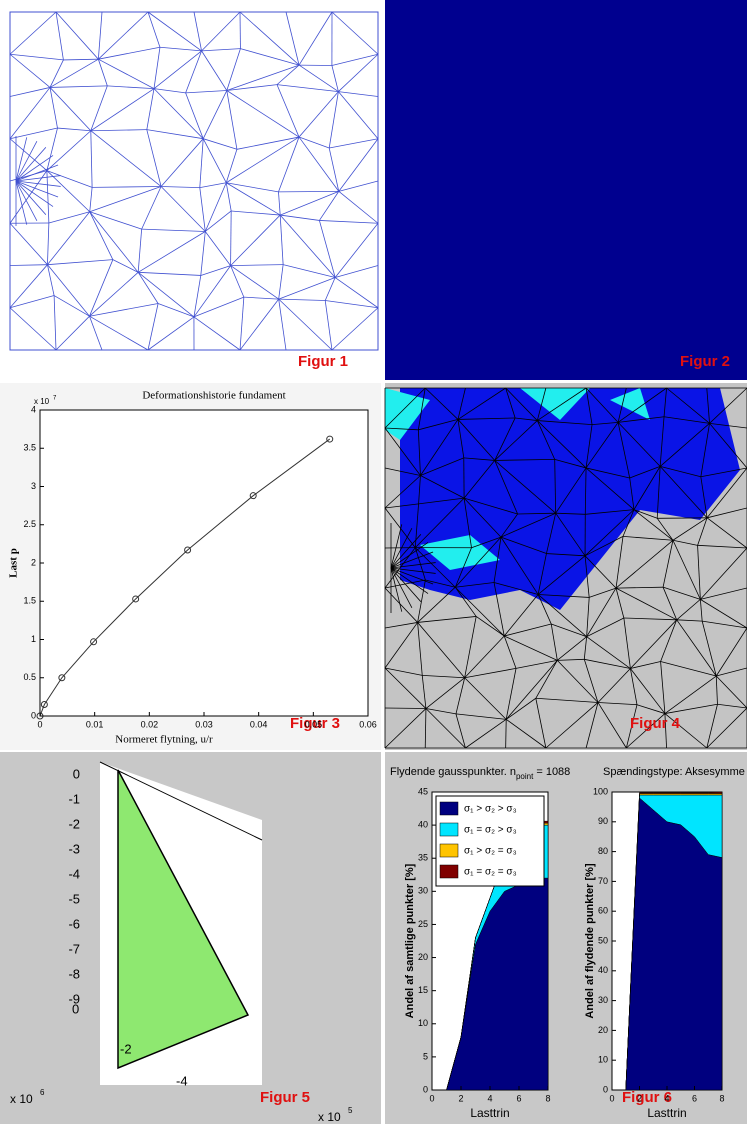 Image resolution: width=747 pixels, height=1124 pixels. What do you see at coordinates (76, 773) in the screenshot?
I see `z-tick-label: 0` at bounding box center [76, 773].